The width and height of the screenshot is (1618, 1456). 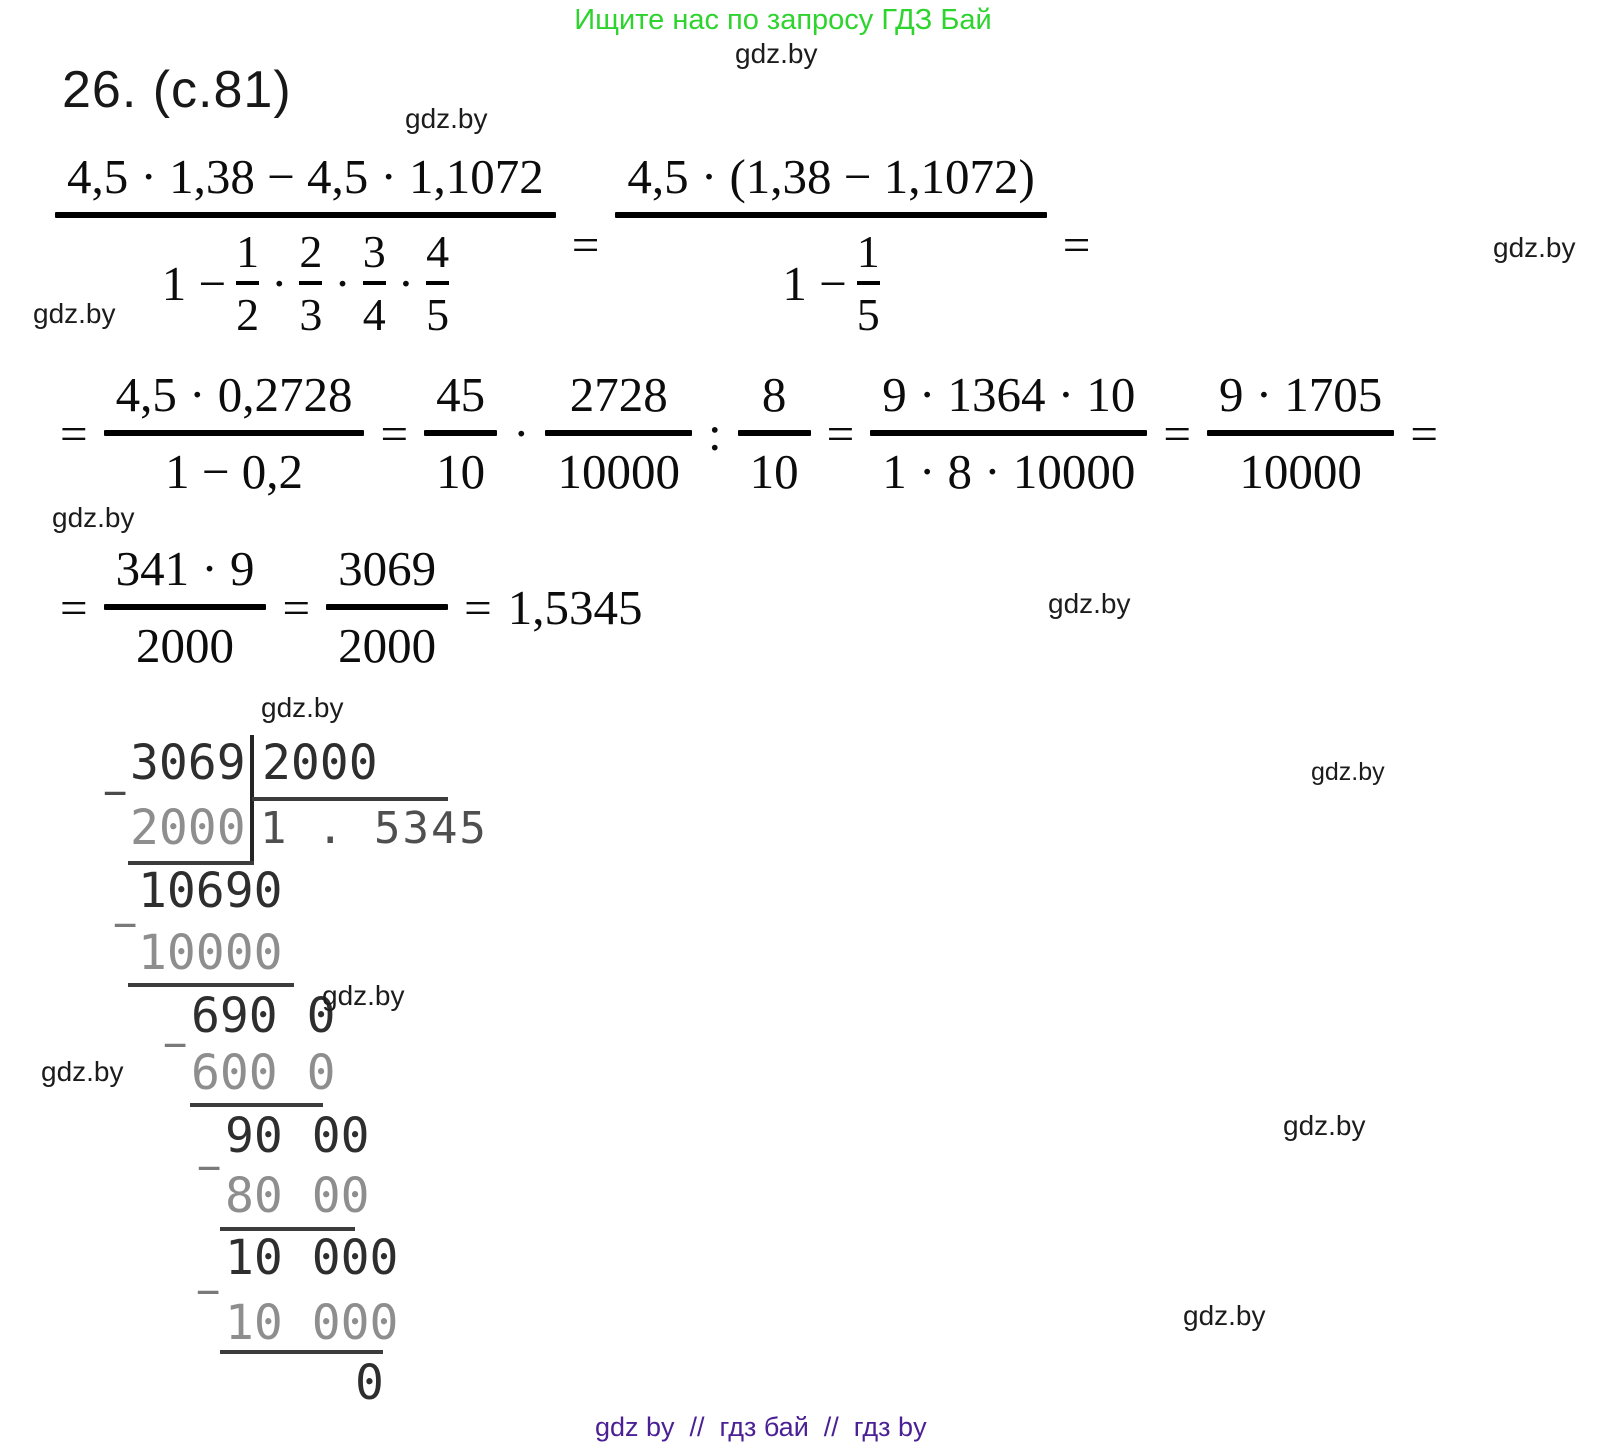 What do you see at coordinates (387, 568) in the screenshot?
I see `fraction-numerator: 3069` at bounding box center [387, 568].